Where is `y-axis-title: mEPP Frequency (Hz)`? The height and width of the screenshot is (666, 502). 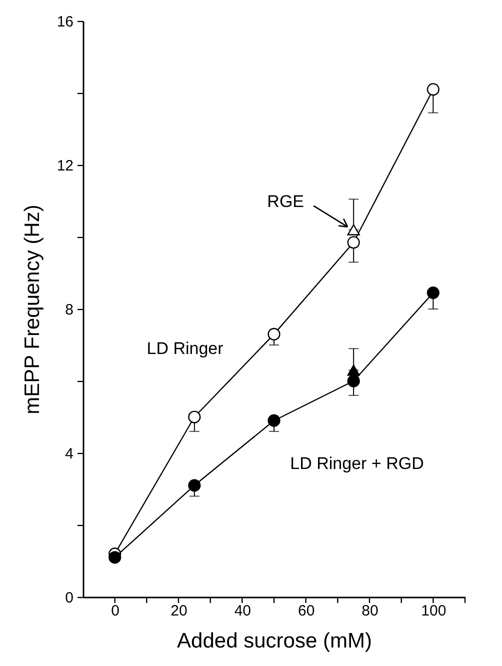 y-axis-title: mEPP Frequency (Hz) is located at coordinates (32, 309).